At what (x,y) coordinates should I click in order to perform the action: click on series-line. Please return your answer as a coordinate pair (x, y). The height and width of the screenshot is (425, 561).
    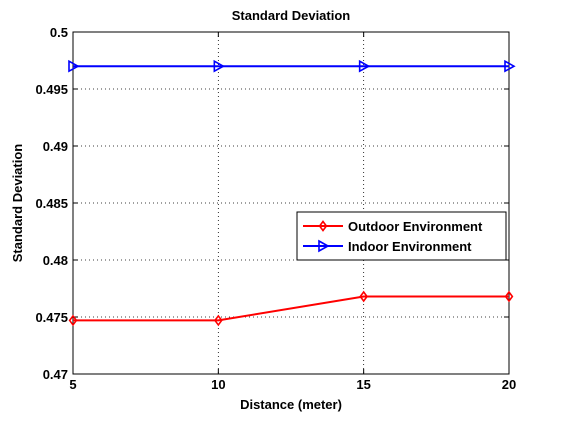
    Looking at the image, I should click on (291, 308).